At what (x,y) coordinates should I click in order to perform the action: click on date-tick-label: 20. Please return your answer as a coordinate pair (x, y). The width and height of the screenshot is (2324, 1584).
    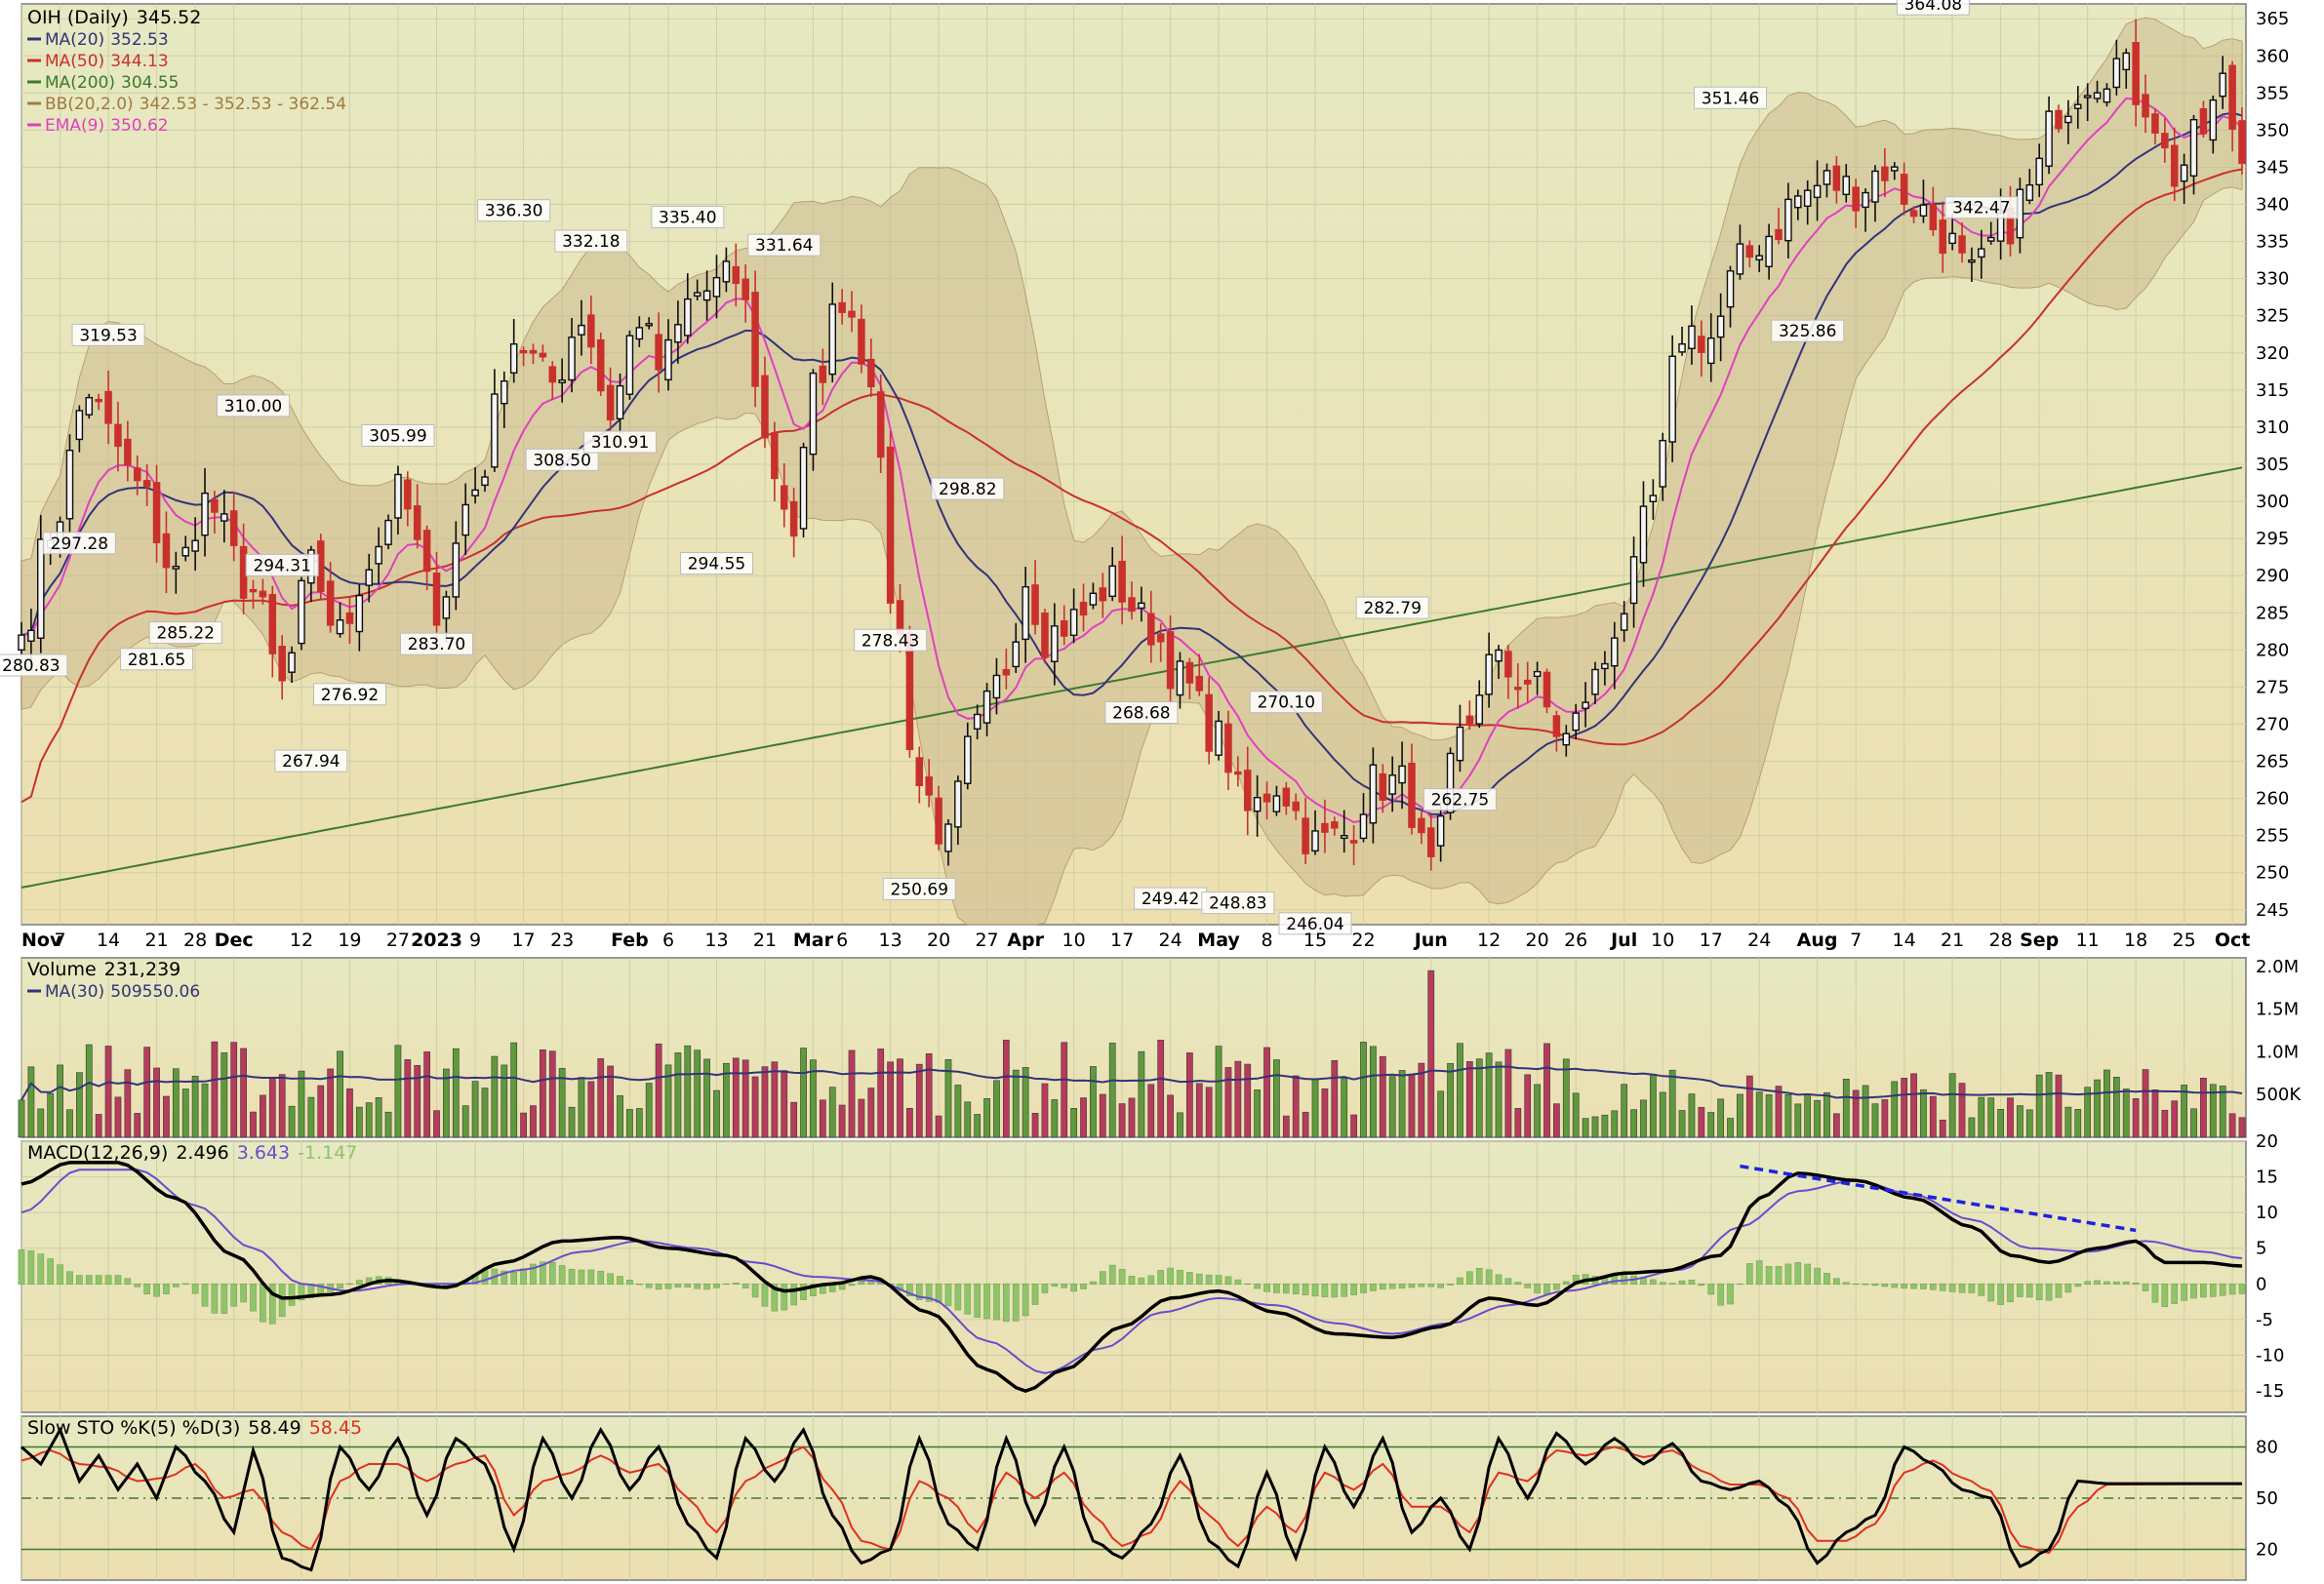
    Looking at the image, I should click on (1537, 940).